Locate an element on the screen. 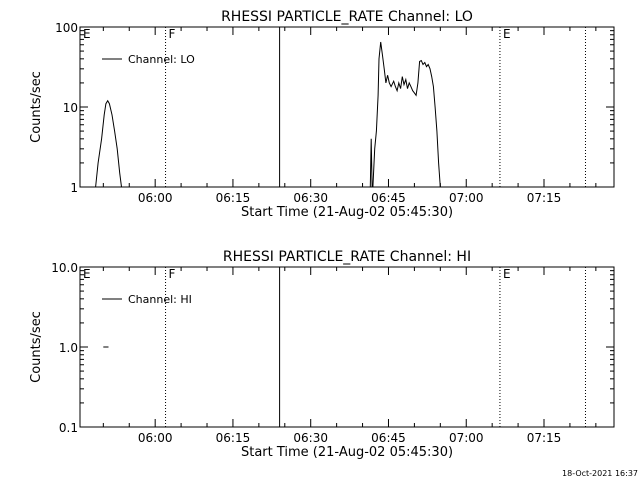 The height and width of the screenshot is (480, 640). y-tick-label: 10.0 is located at coordinates (64, 268).